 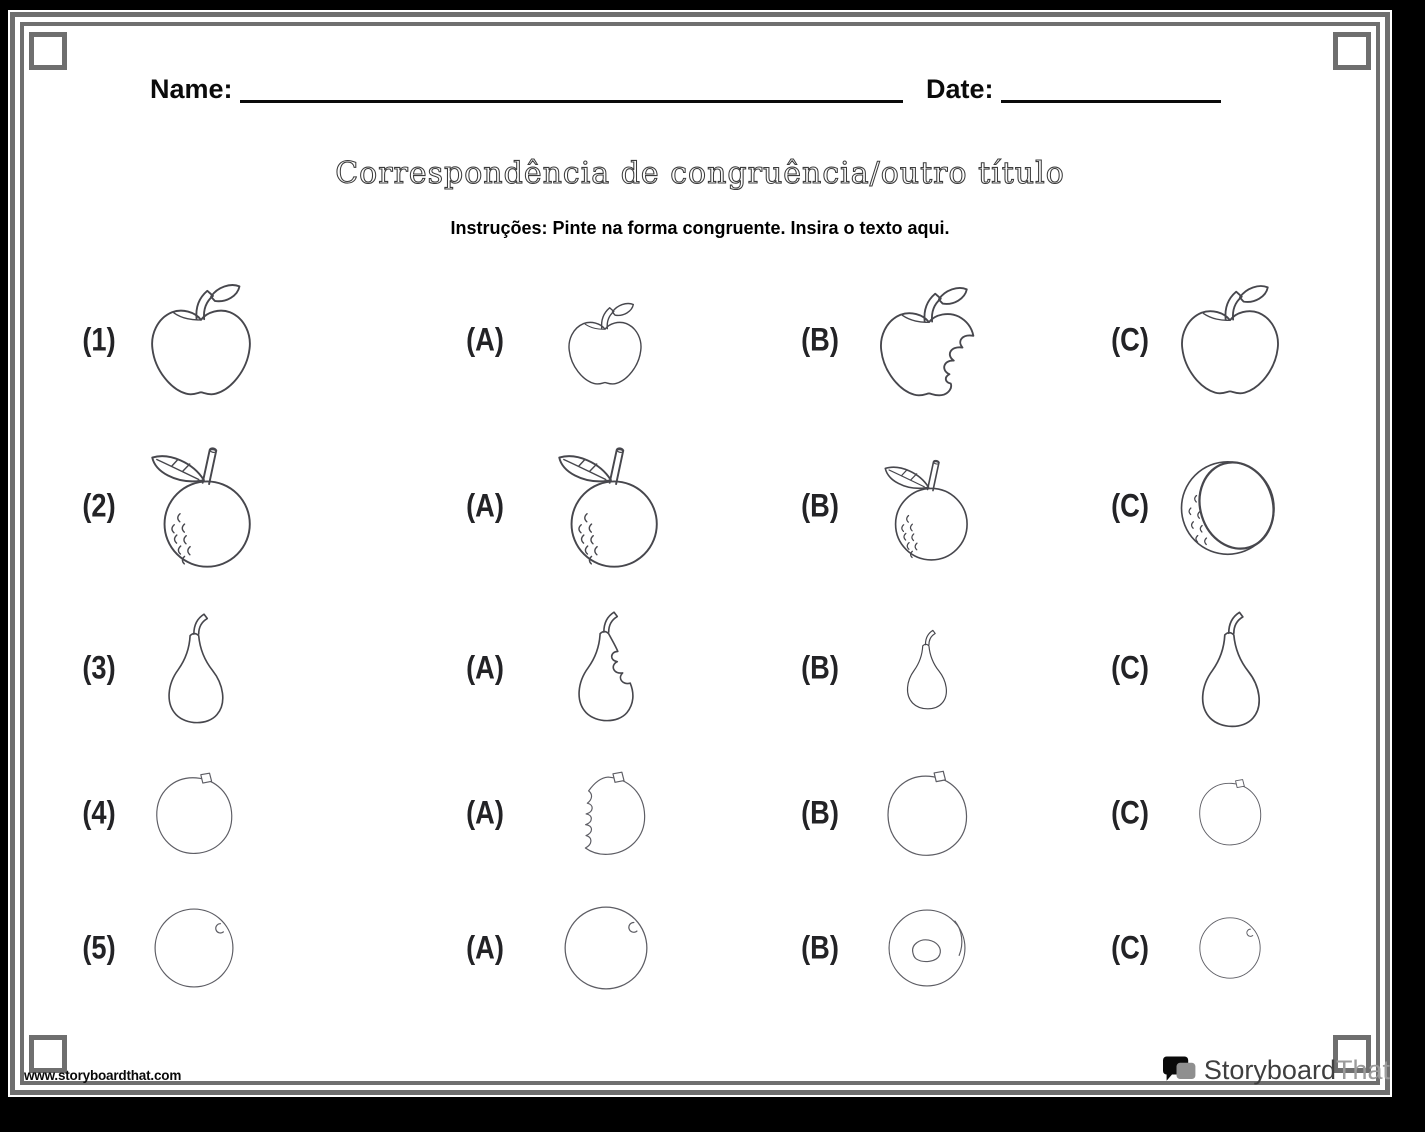 What do you see at coordinates (1230, 812) in the screenshot?
I see `round-fruit-small-icon` at bounding box center [1230, 812].